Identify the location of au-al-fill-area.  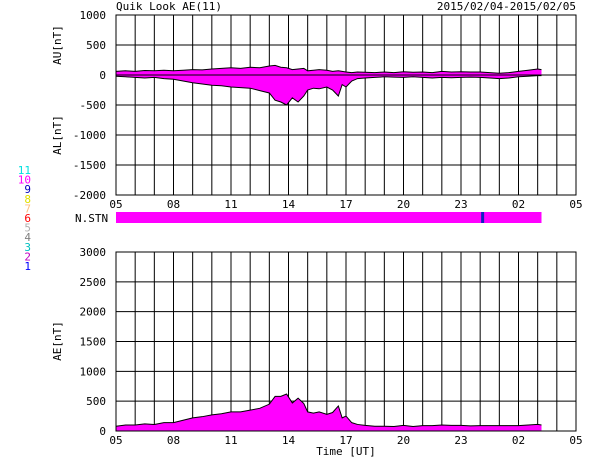
(329, 85).